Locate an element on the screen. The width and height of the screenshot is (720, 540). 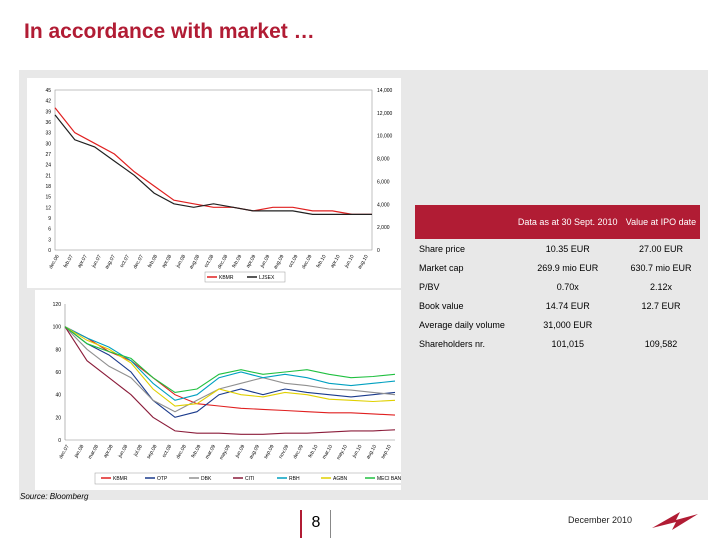
row-ipo: 109,582 is located at coordinates (661, 343).